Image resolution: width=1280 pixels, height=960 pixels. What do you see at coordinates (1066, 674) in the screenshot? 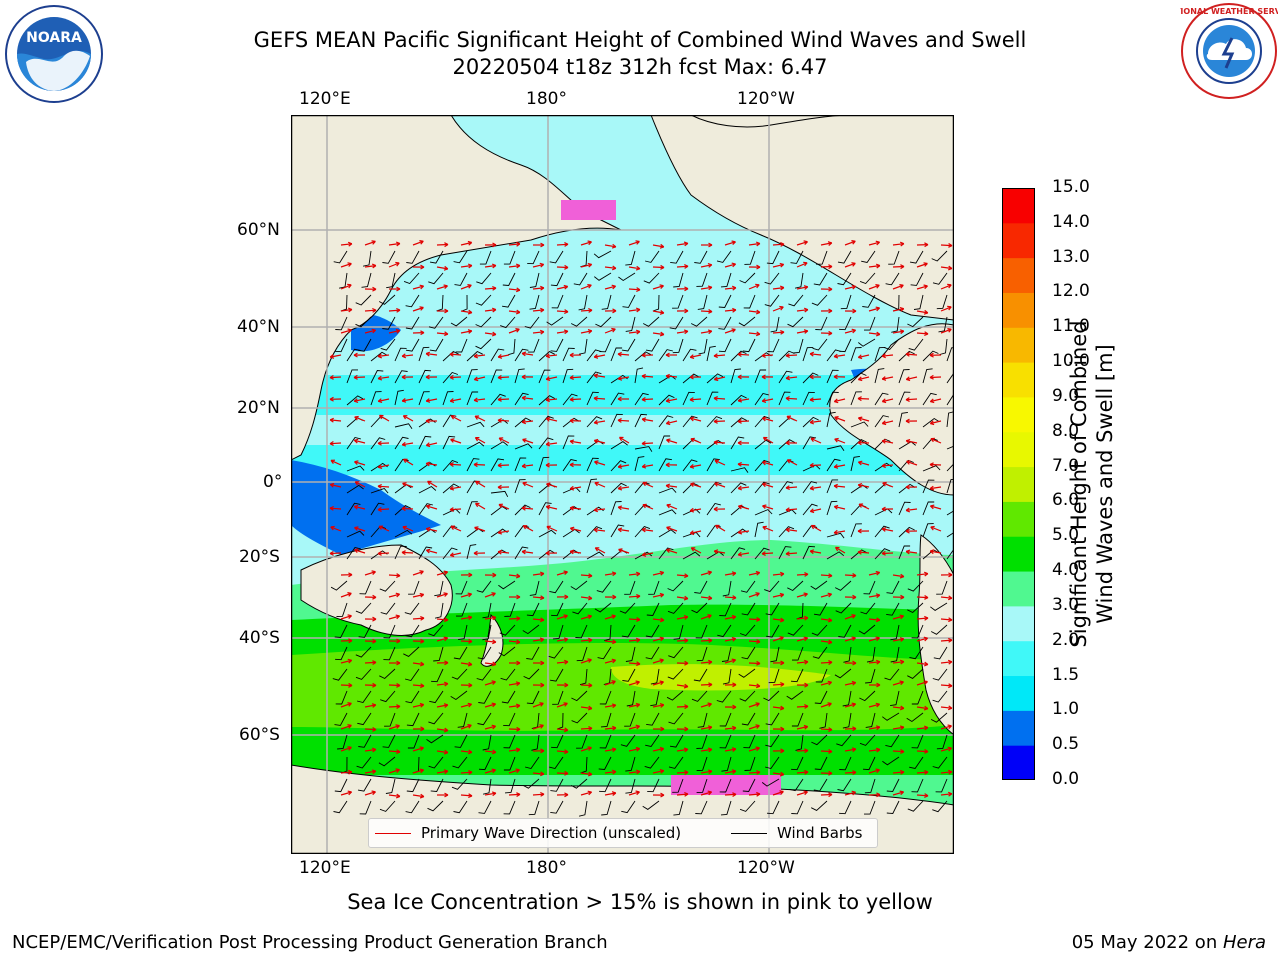
I see `colorbar-tick-label: 1.5` at bounding box center [1066, 674].